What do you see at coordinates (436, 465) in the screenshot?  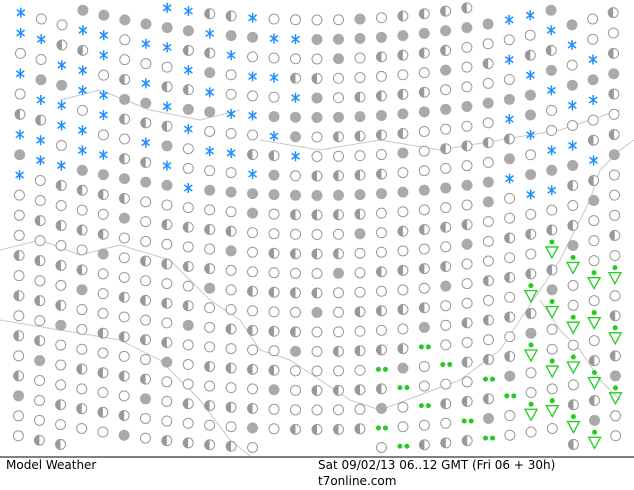 I see `footer-time: Sat 09/02/13 06..12 GMT (Fri 06 + 30h)` at bounding box center [436, 465].